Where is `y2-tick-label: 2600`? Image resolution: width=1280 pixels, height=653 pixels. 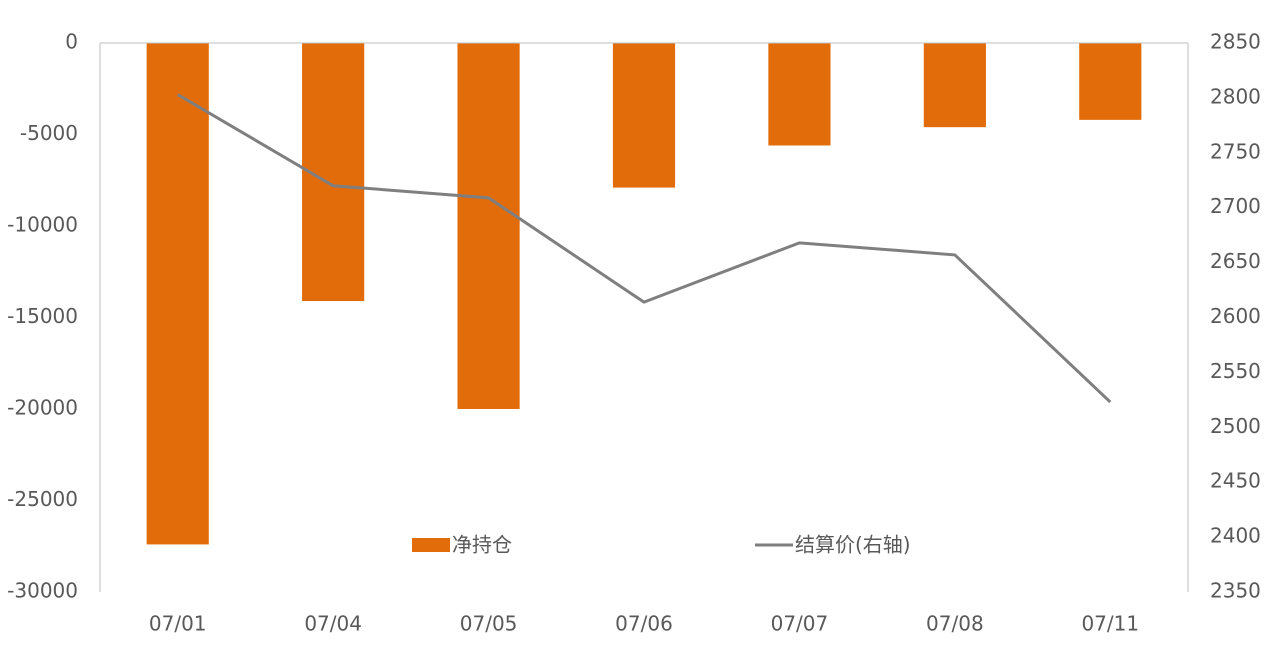 y2-tick-label: 2600 is located at coordinates (1235, 316).